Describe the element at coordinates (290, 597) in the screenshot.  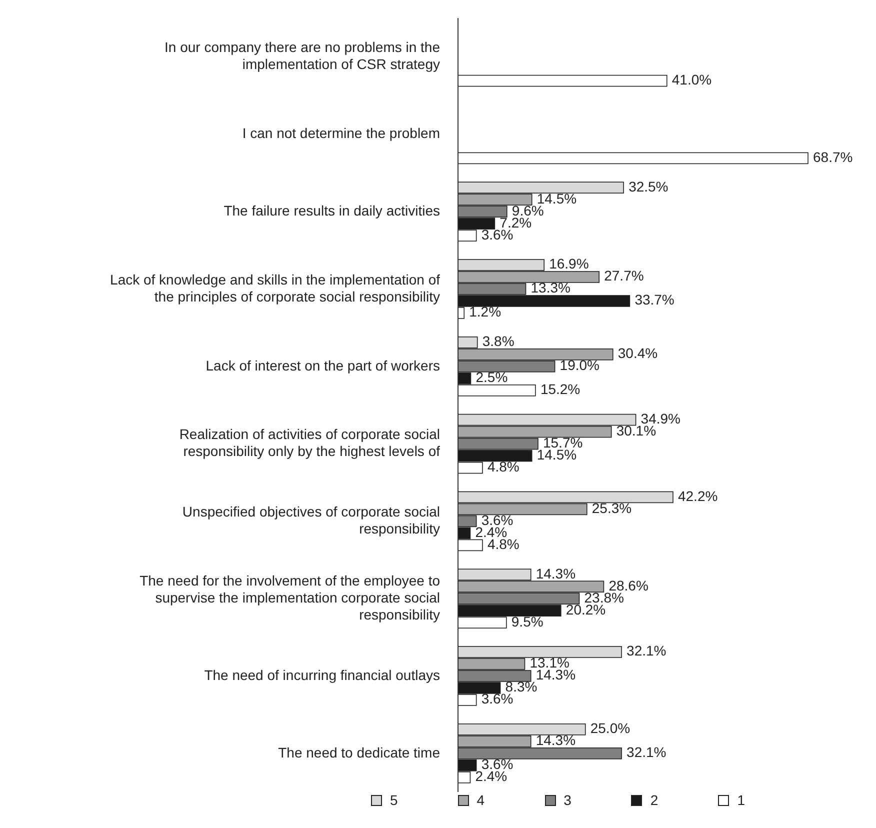
I see `y-tick-label: The need for the involvement of the employee to supervise the implementation corporate social responsibility` at that location.